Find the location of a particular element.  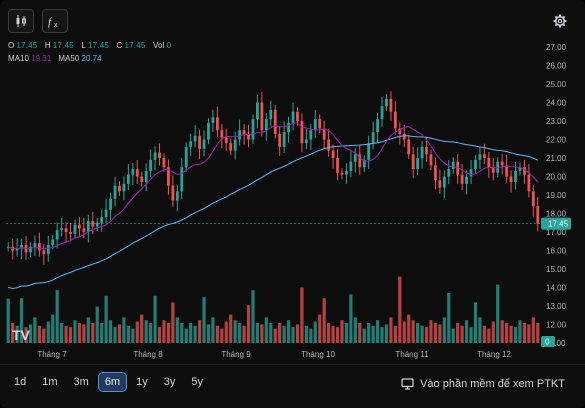

timeframe-6m: 6m is located at coordinates (112, 382).